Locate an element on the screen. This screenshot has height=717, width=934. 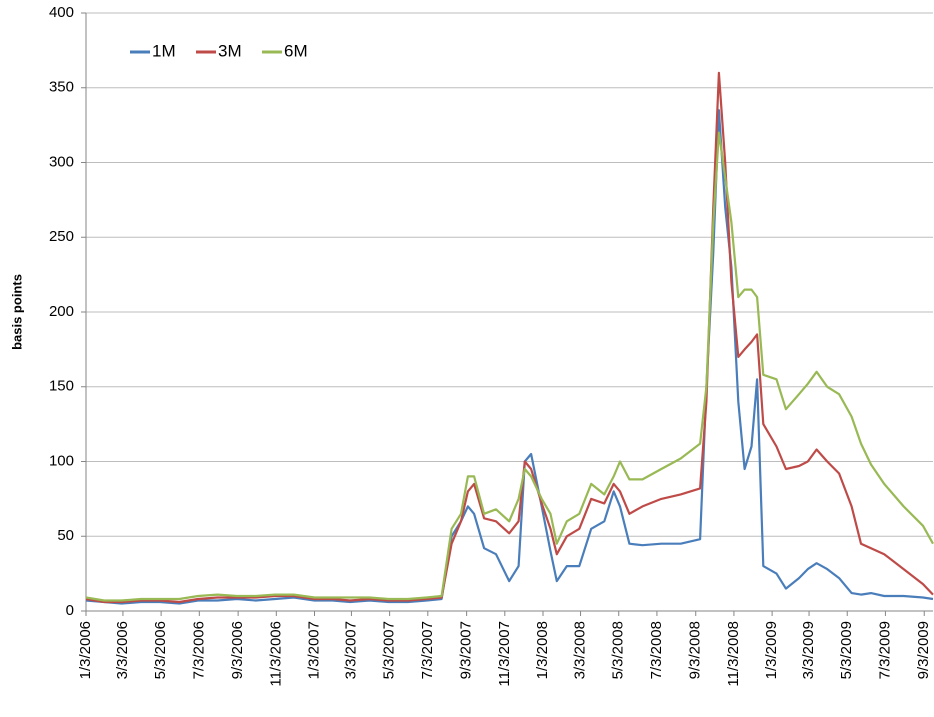
x-tick-label: 9/3/2009 is located at coordinates (923, 650).